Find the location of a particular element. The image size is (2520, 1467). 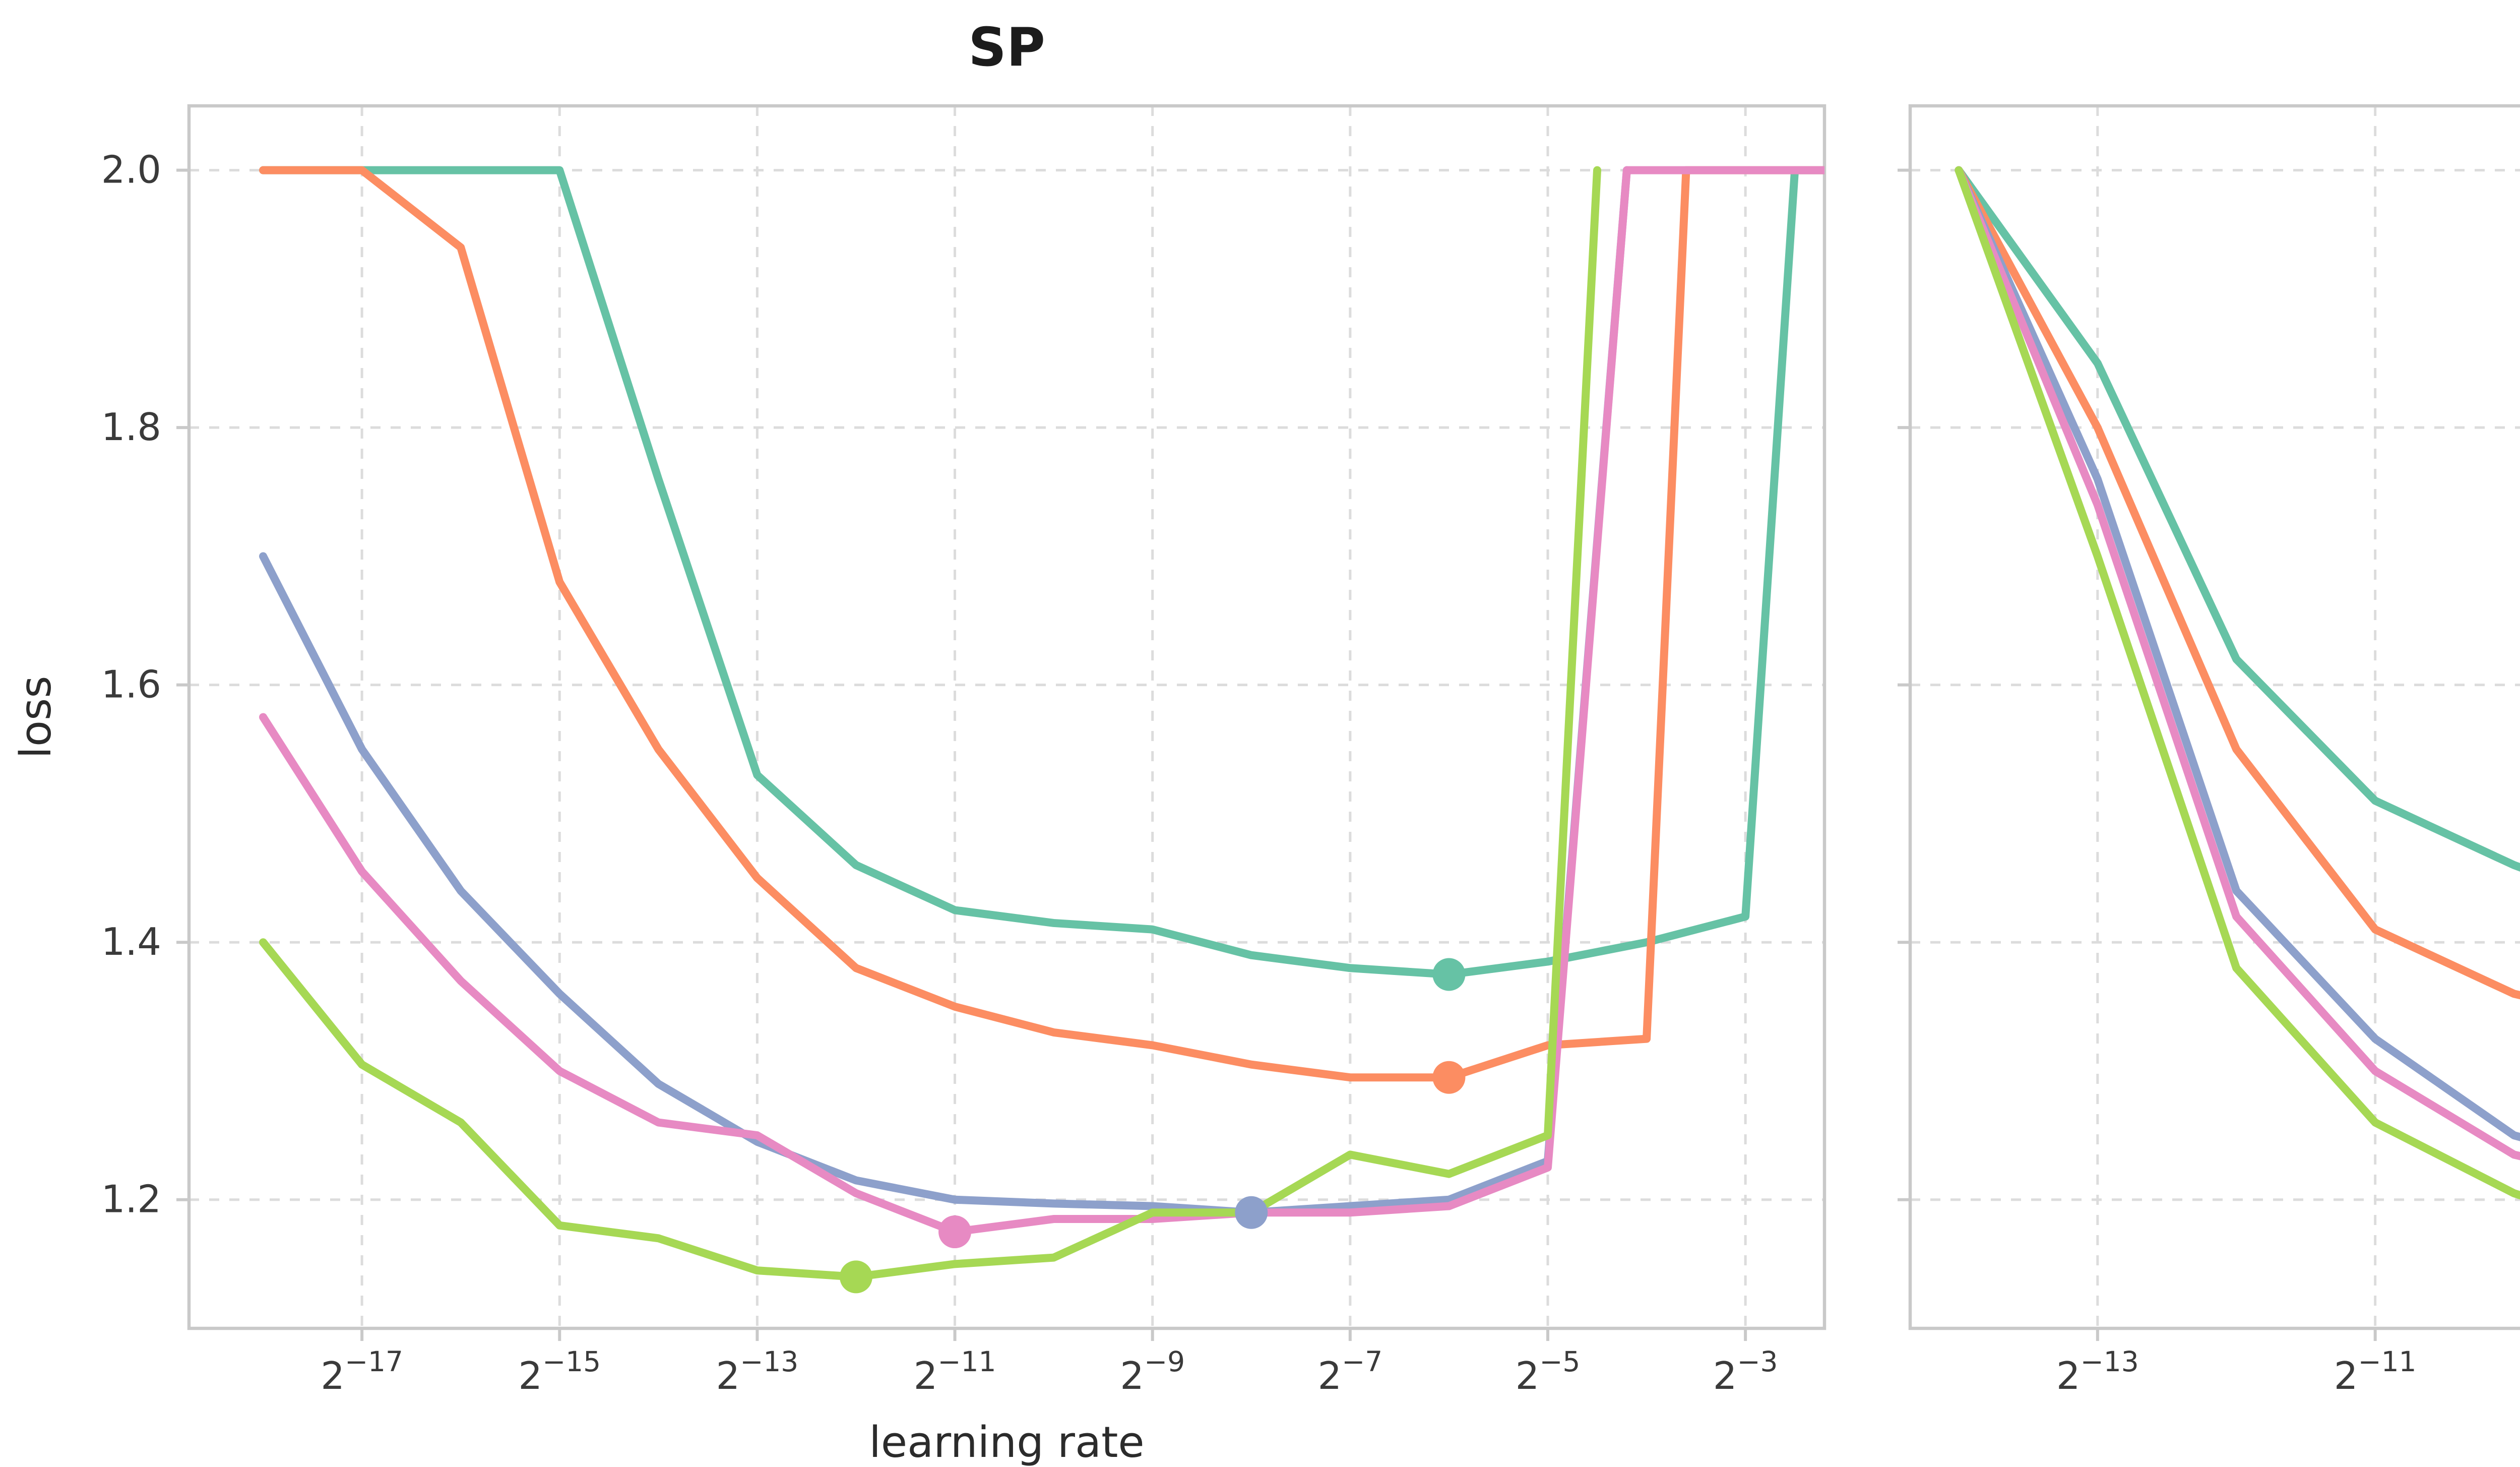

x-tick-label: 2−7 is located at coordinates (1350, 1372).